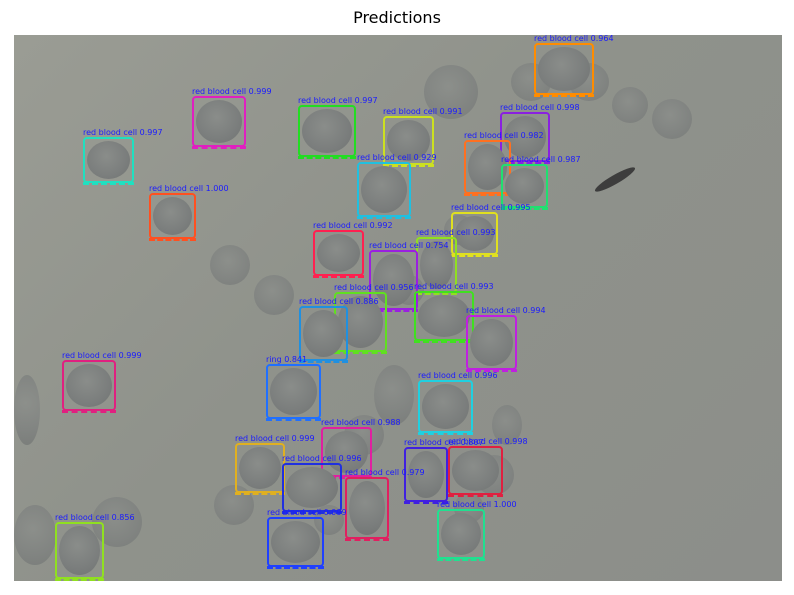 The height and width of the screenshot is (595, 794). What do you see at coordinates (353, 225) in the screenshot?
I see `detection-label: red blood cell 0.992` at bounding box center [353, 225].